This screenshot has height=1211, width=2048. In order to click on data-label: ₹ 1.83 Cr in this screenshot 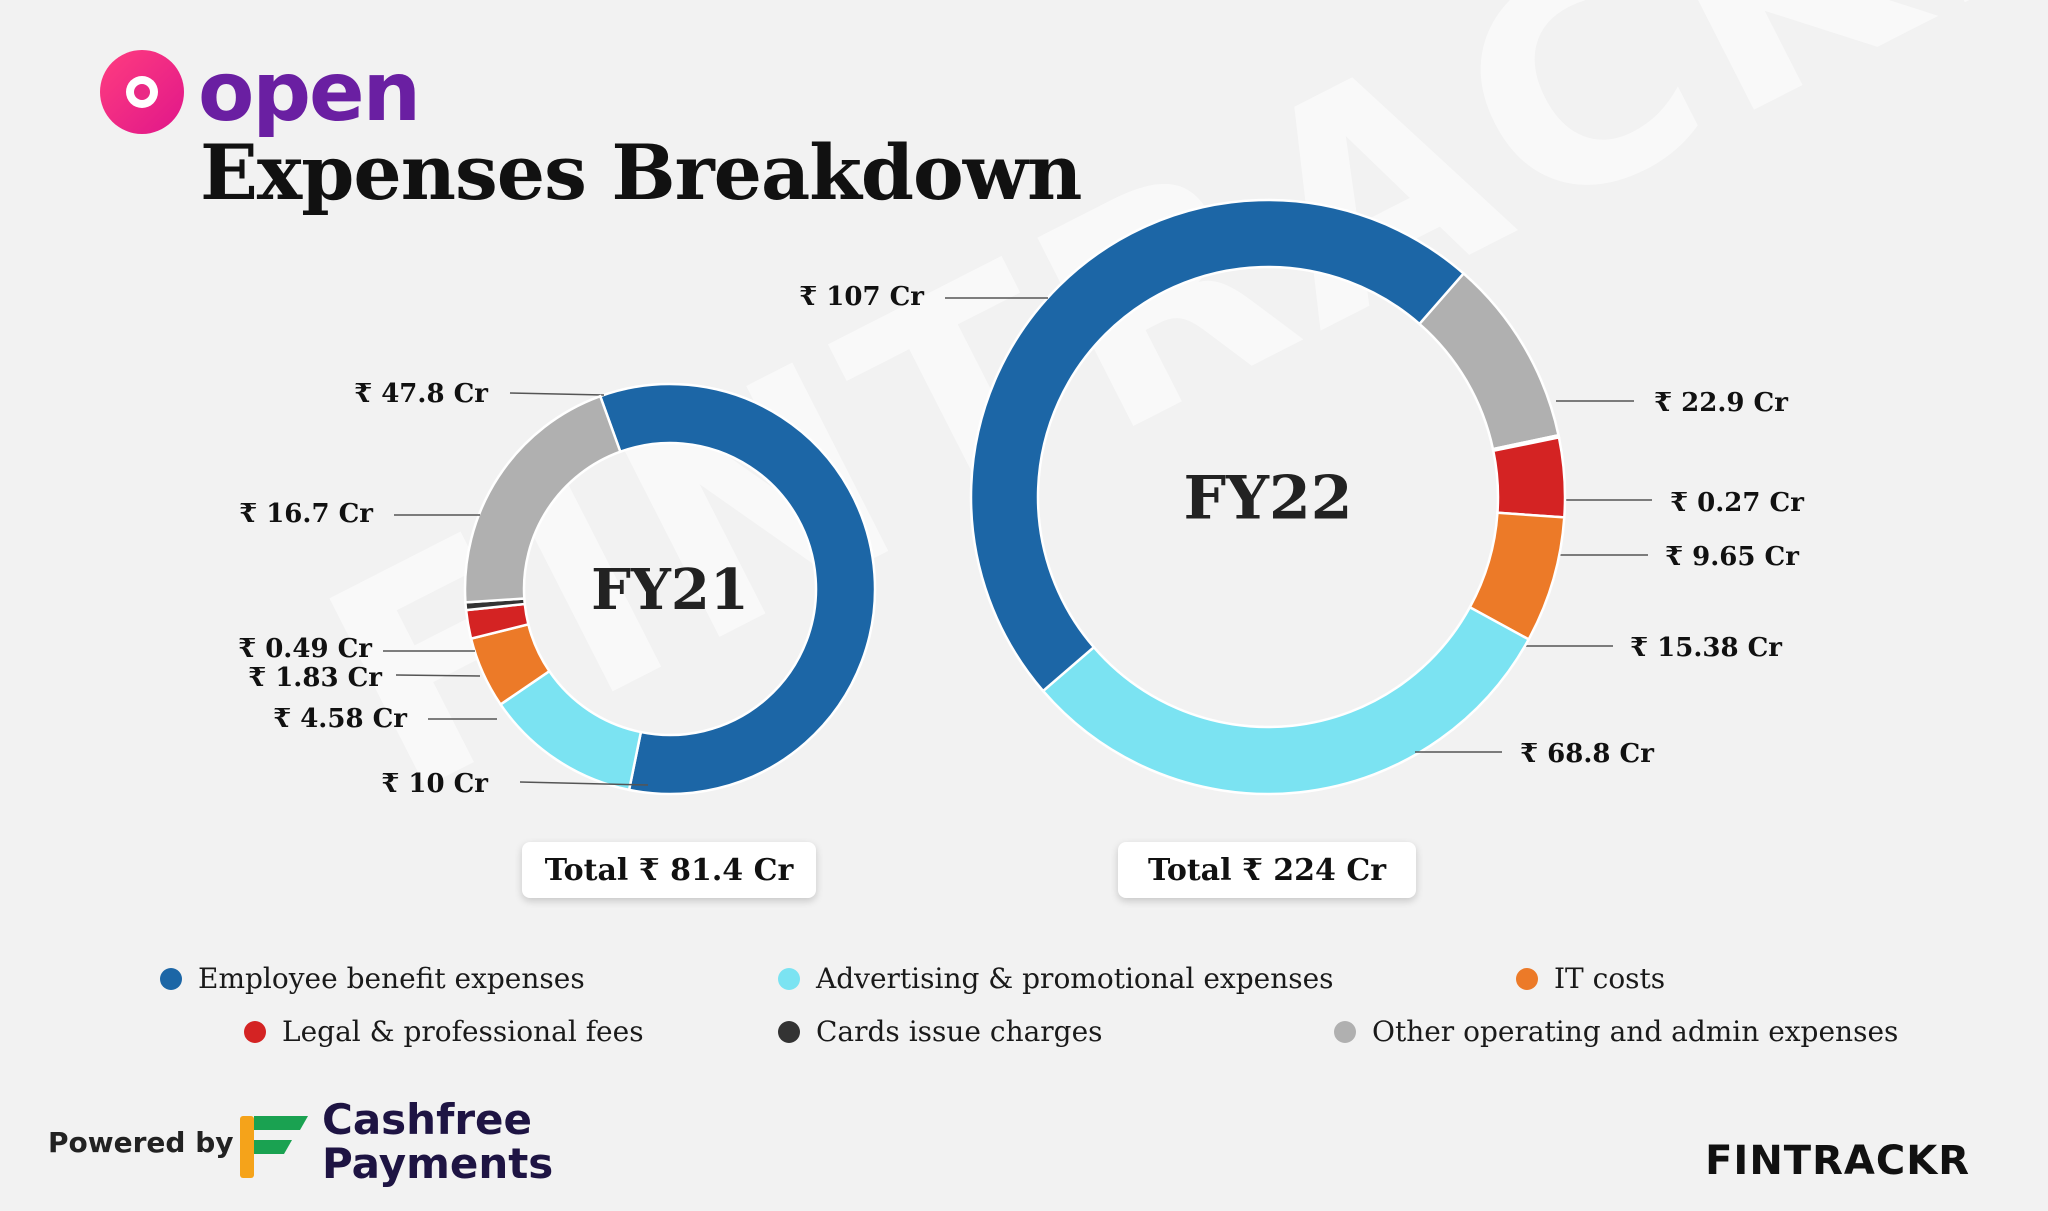, I will do `click(315, 678)`.